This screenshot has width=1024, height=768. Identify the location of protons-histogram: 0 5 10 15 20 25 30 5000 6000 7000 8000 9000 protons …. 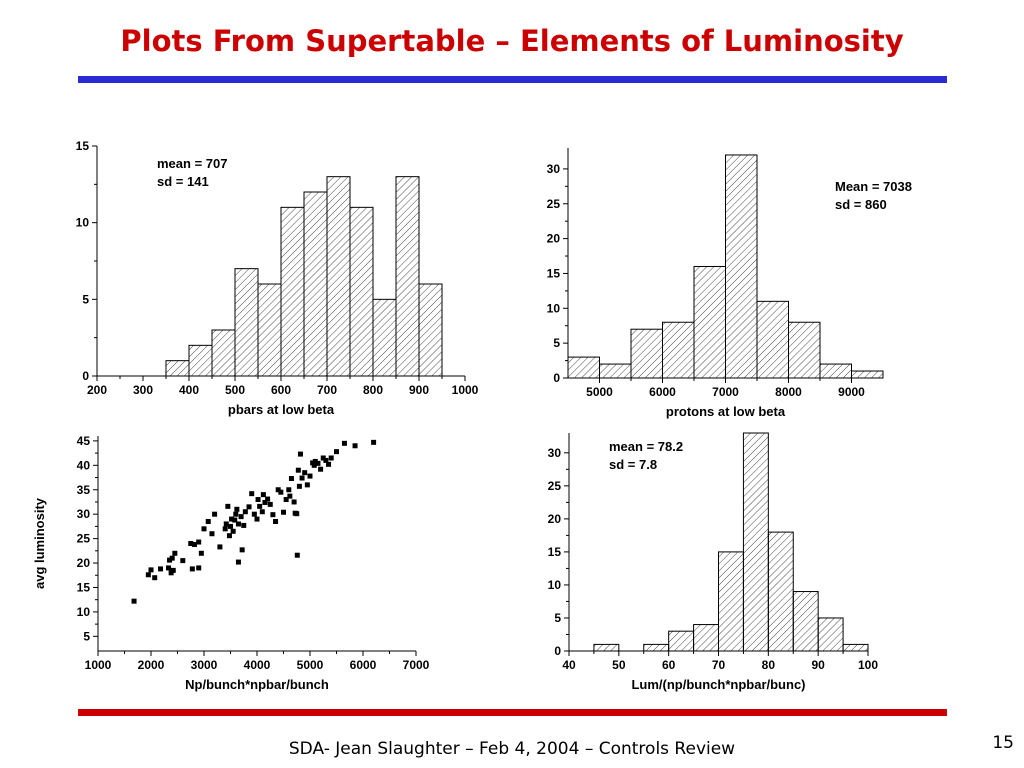
(729, 283).